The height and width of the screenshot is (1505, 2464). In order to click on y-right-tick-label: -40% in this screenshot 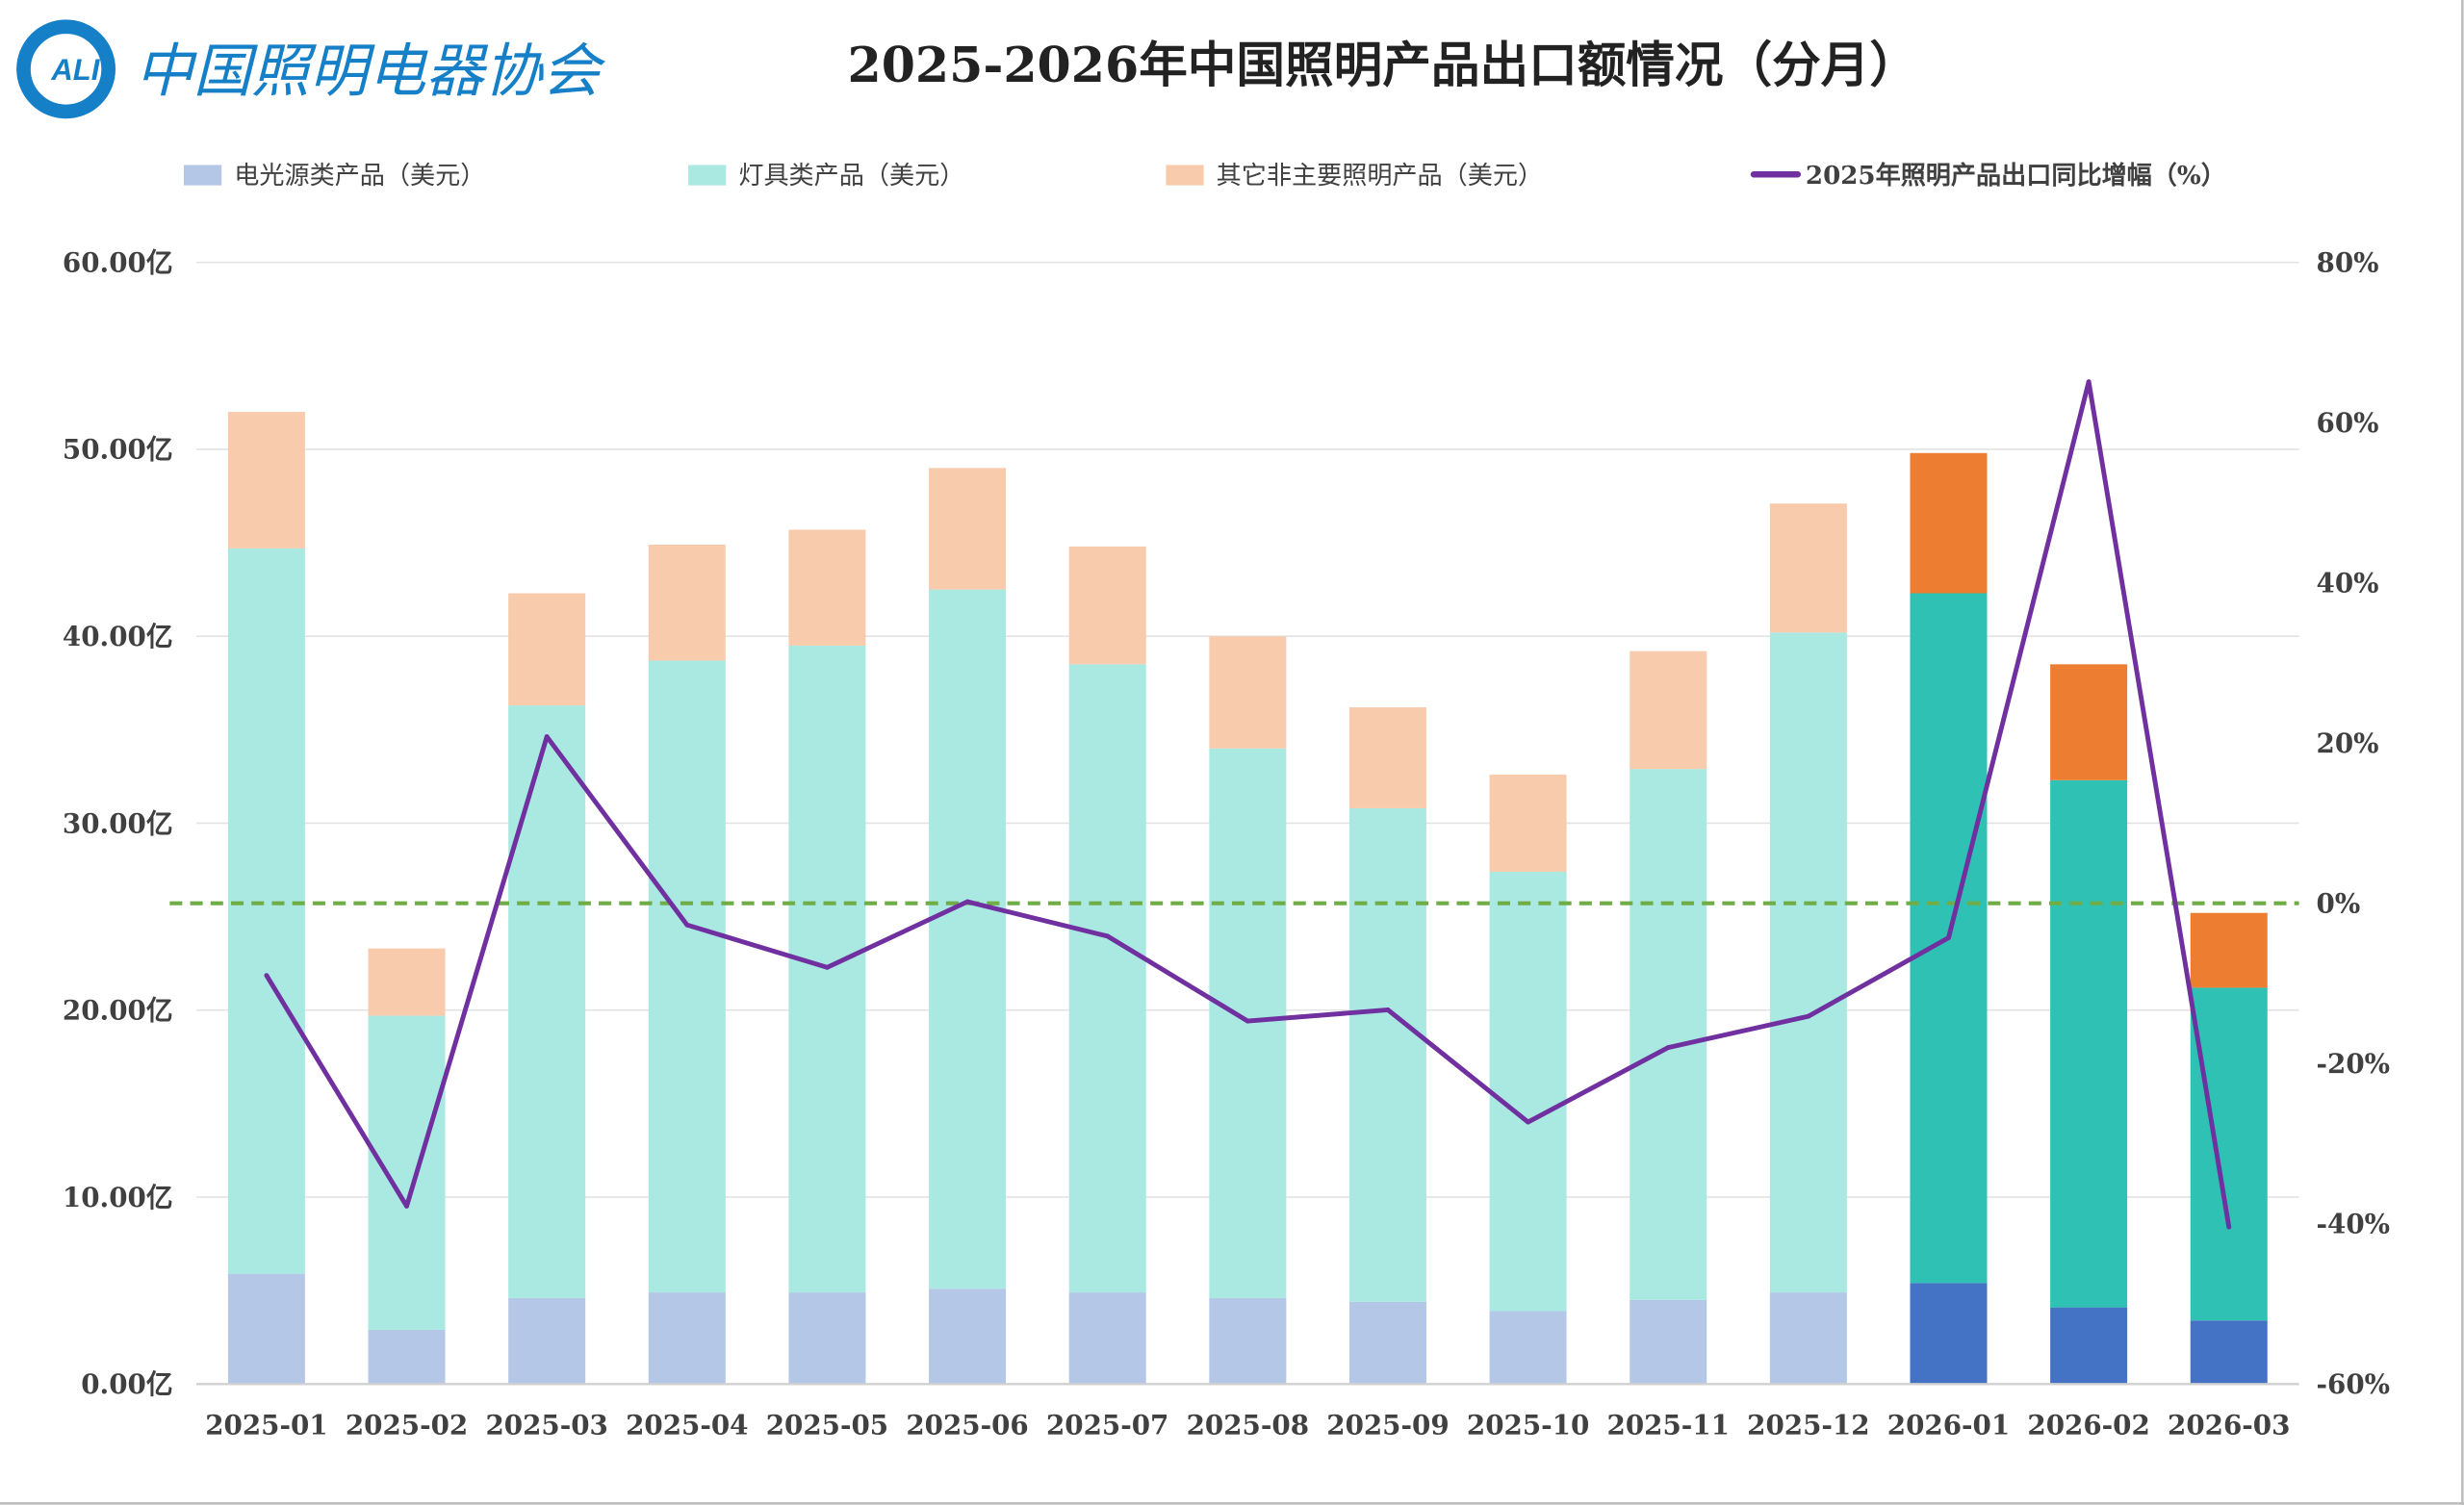, I will do `click(2354, 1225)`.